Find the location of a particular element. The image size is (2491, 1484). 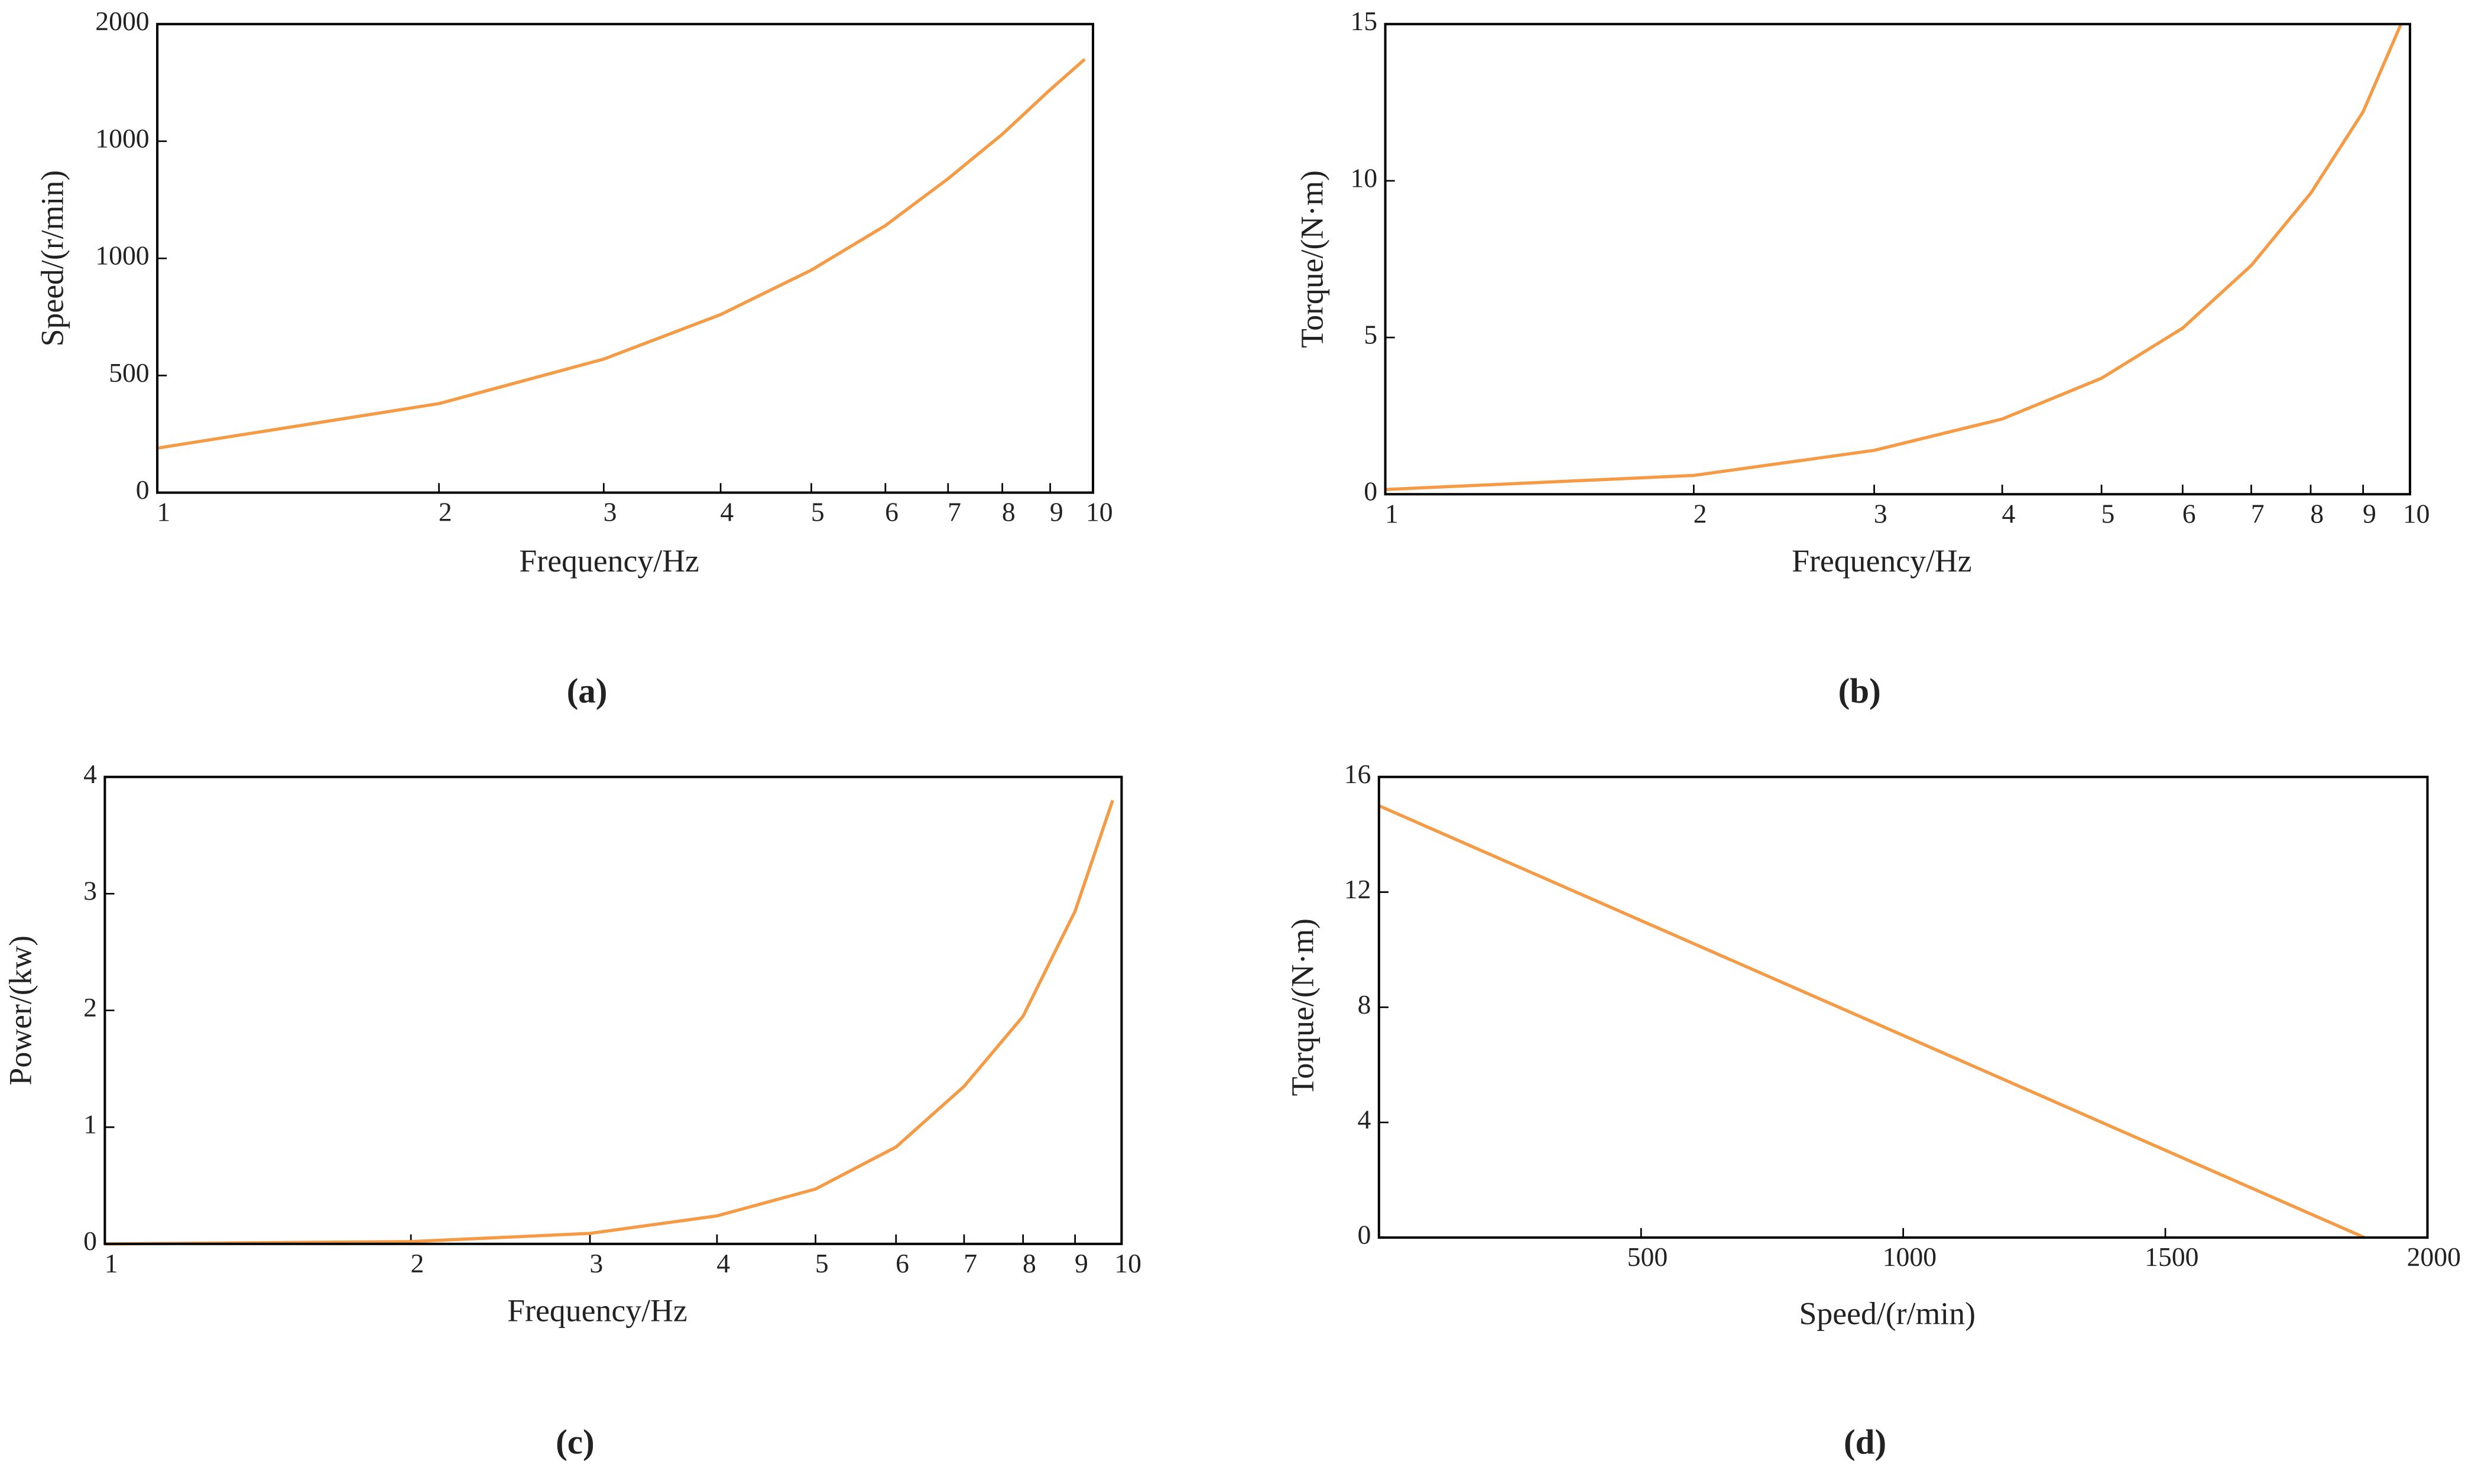

x-axis-label: Speed/(r/min) is located at coordinates (1887, 1314).